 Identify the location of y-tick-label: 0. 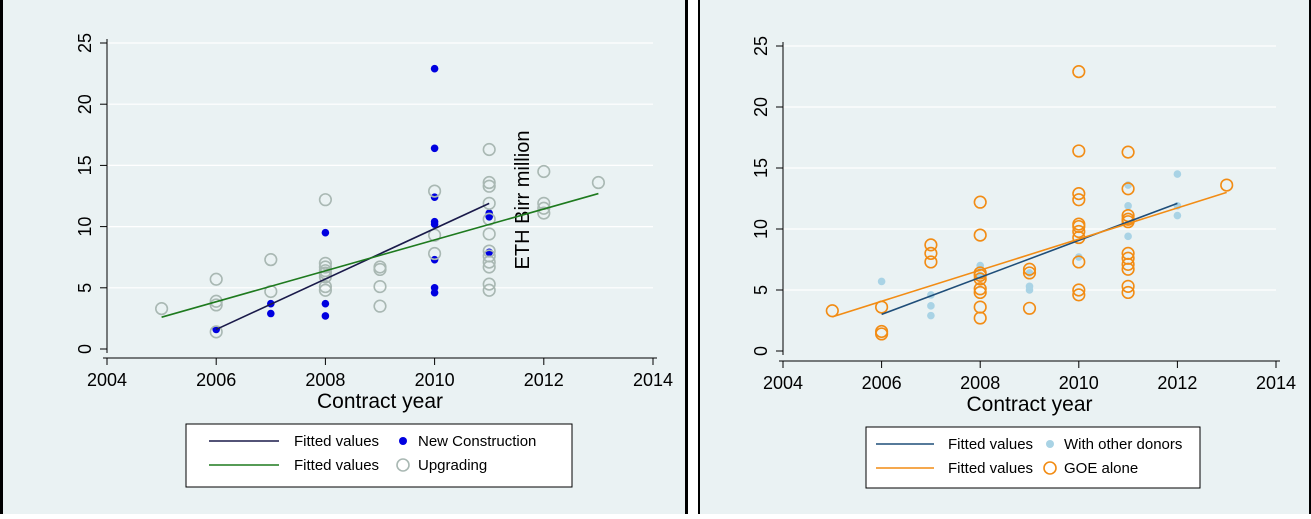
(85, 349).